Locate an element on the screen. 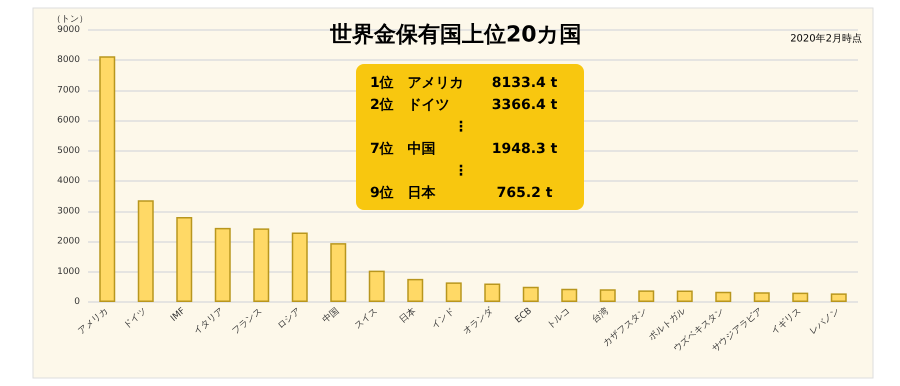 Image resolution: width=900 pixels, height=386 pixels. y-tick-label: 5000 is located at coordinates (68, 151).